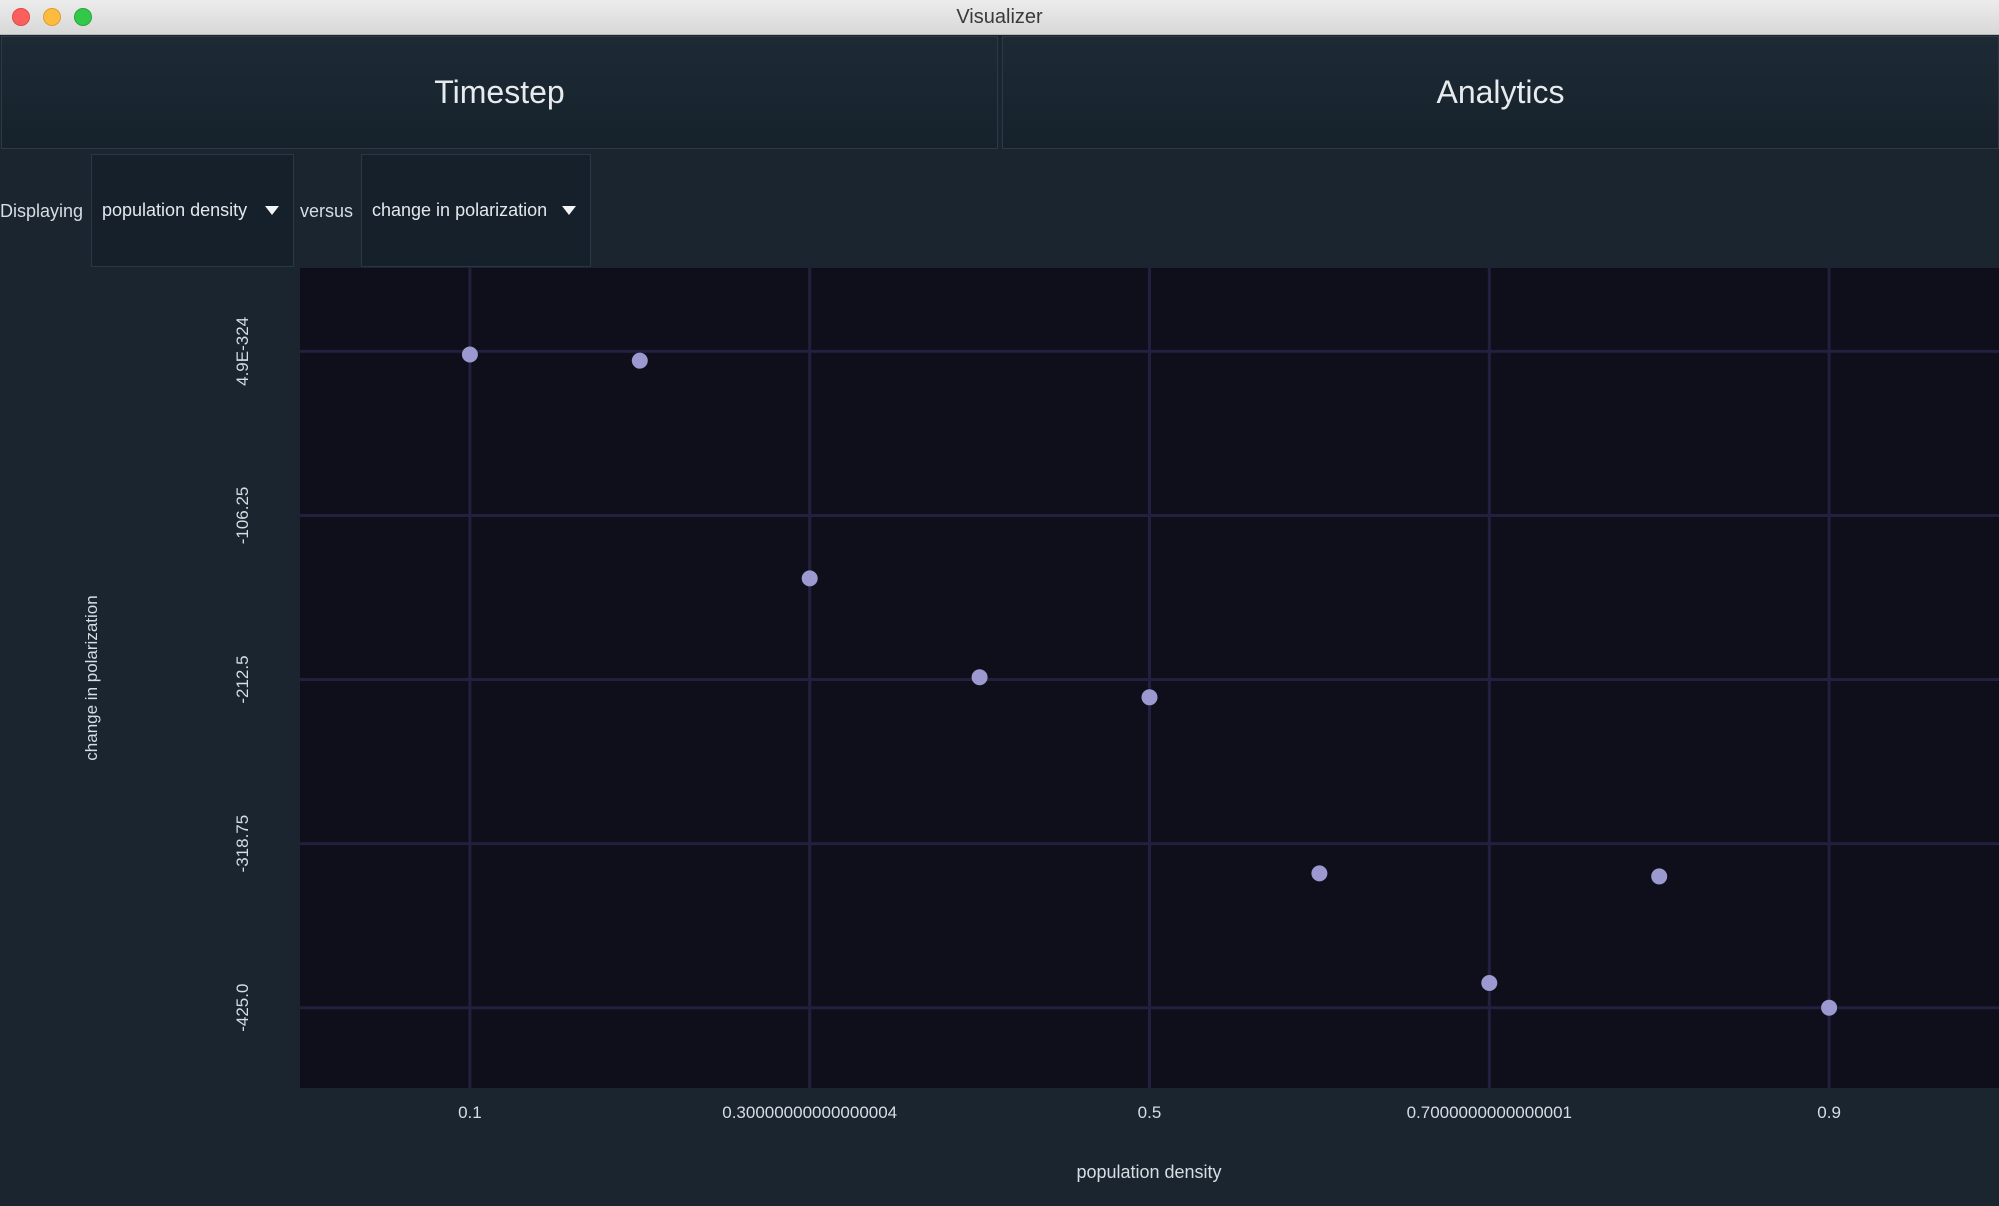  Describe the element at coordinates (91, 677) in the screenshot. I see `y-axis-label: change in polarization` at that location.